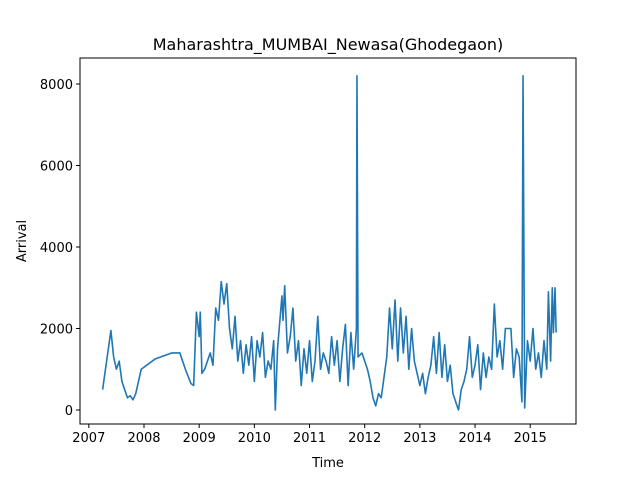 This screenshot has width=640, height=484. I want to click on x-tick-label: 2011, so click(309, 438).